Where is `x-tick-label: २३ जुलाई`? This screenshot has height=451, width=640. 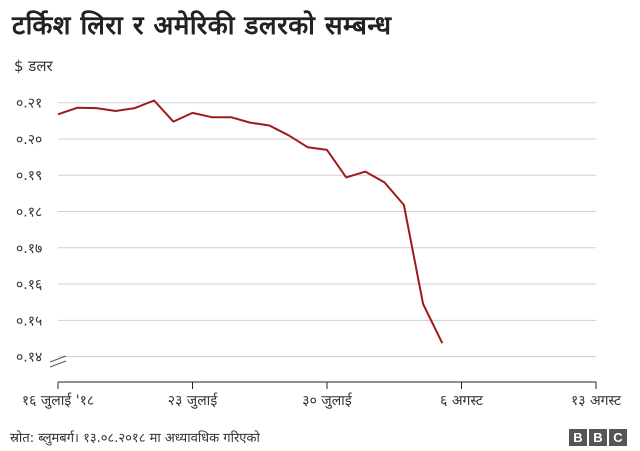 x-tick-label: २३ जुलाई is located at coordinates (193, 400).